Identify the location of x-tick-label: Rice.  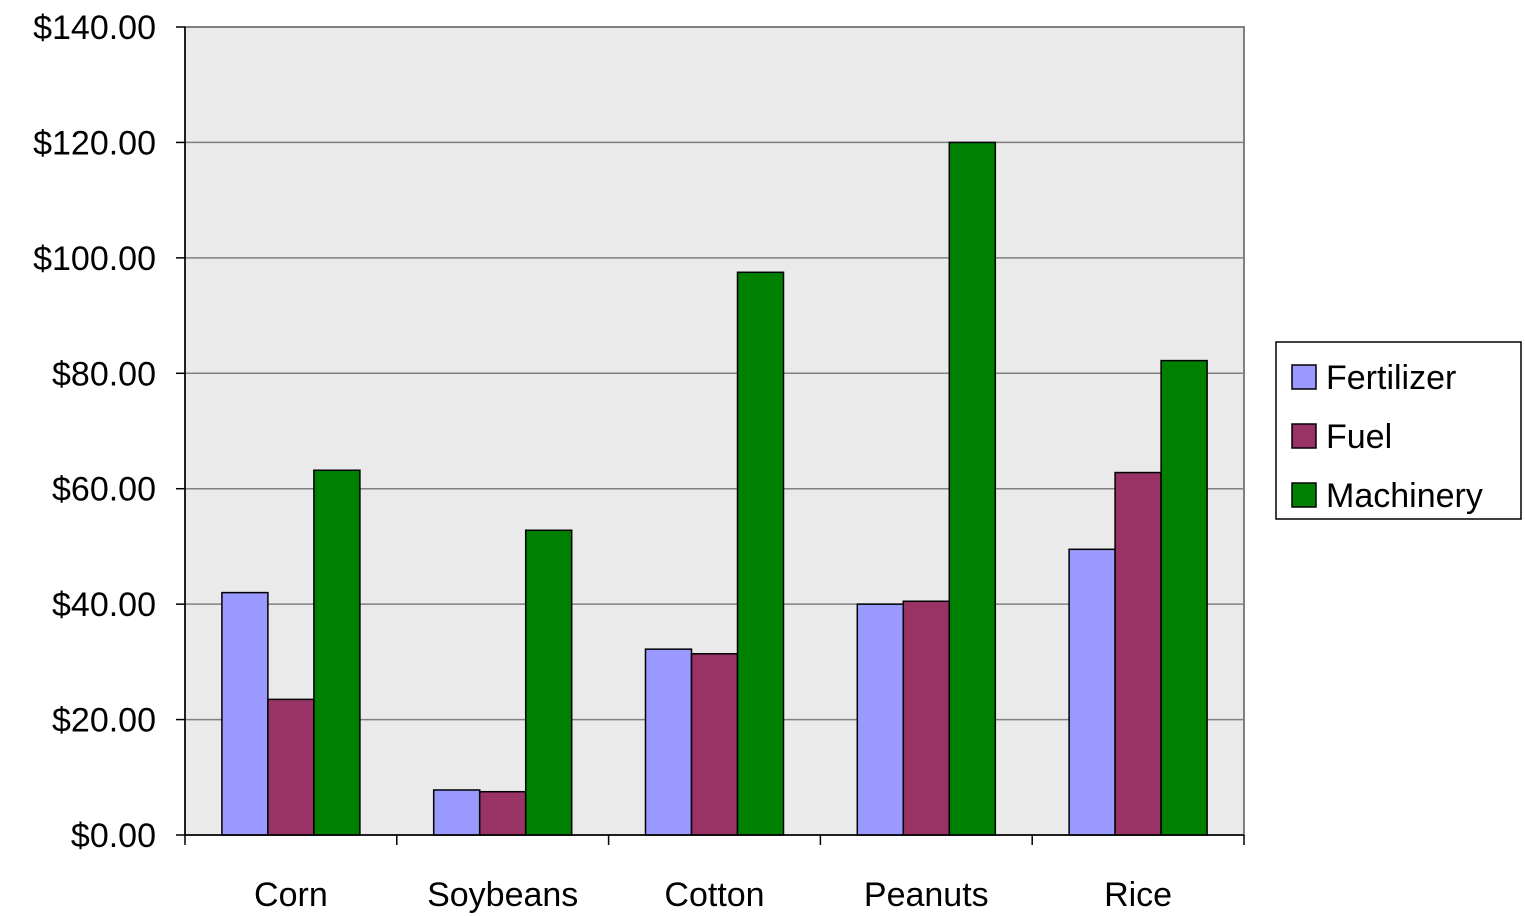
(1138, 895).